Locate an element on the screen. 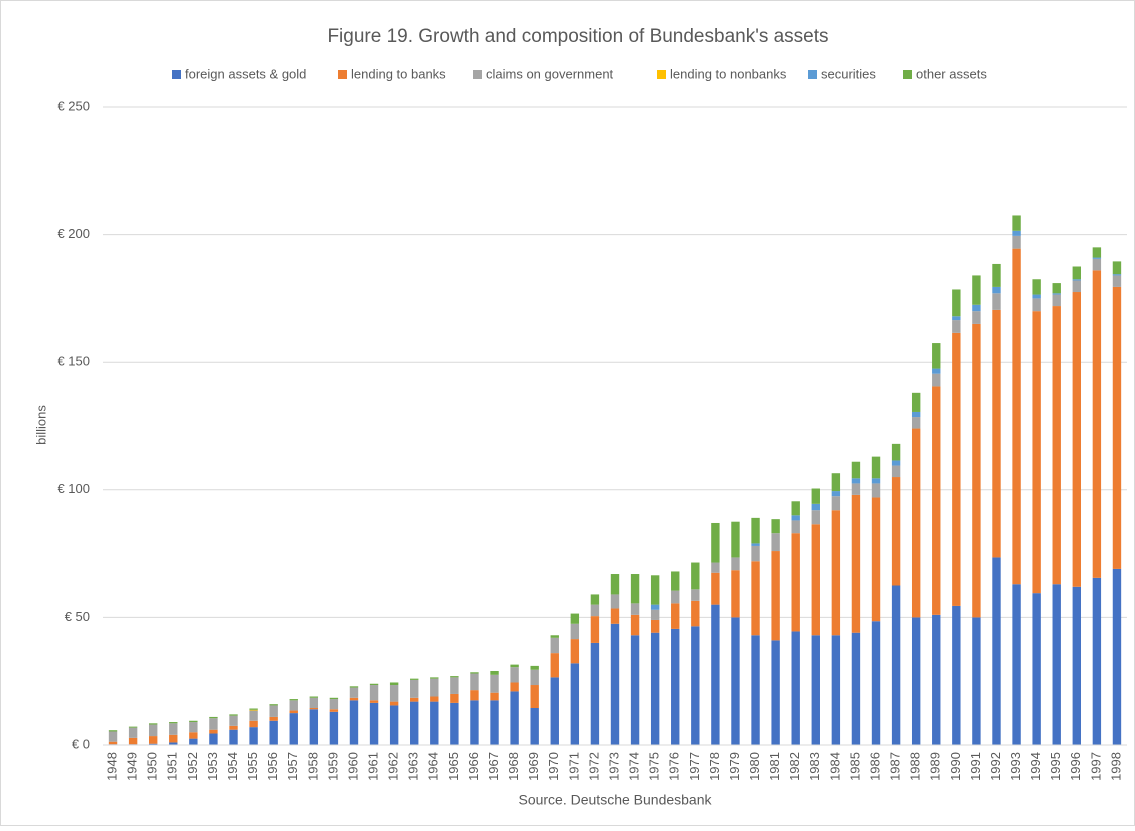  x-tick-label: 1954 is located at coordinates (232, 766).